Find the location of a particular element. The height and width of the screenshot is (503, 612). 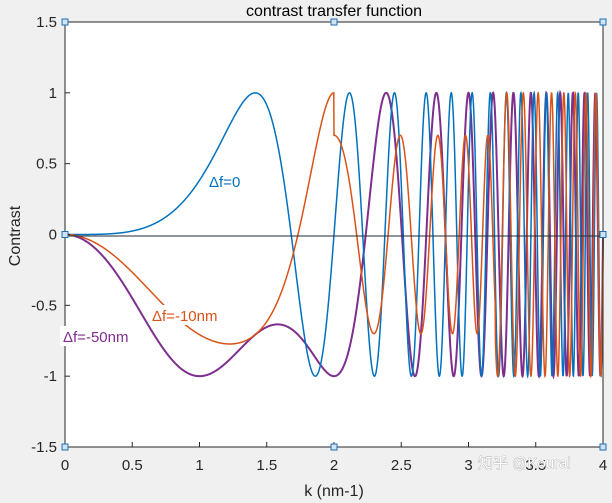

x-tick-label: 3.5 is located at coordinates (535, 465).